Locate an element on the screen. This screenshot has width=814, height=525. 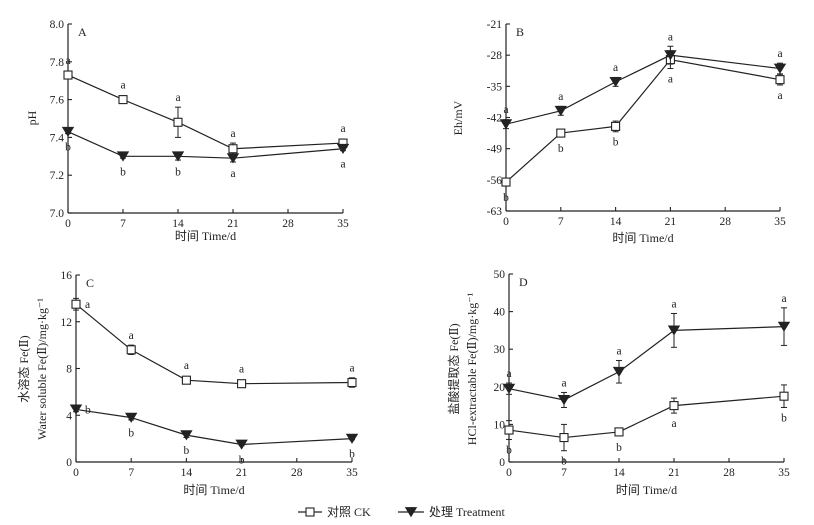
legend-treatment-marker is located at coordinates (411, 512).